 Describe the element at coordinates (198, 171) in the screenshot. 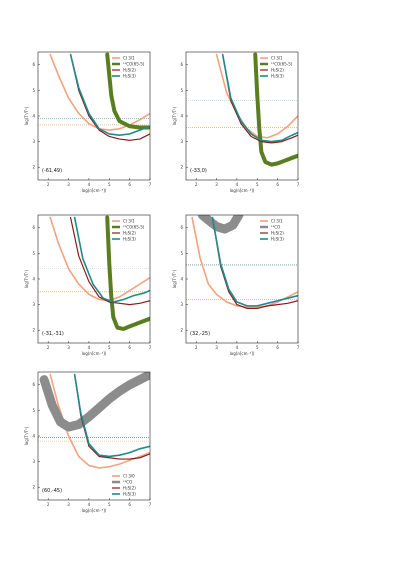

I see `panel-label: (-33,0)` at that location.